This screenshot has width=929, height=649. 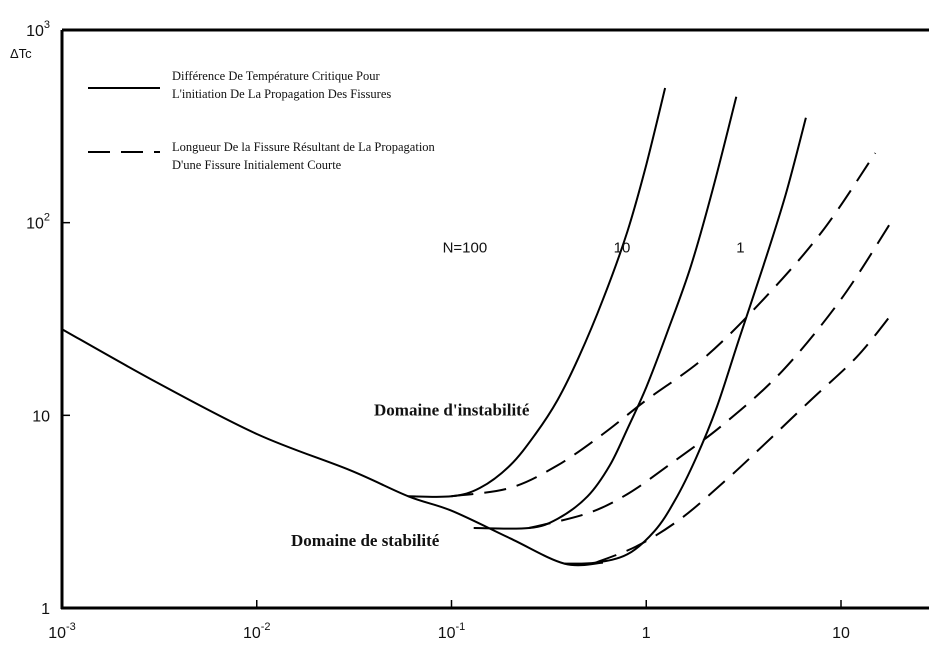 What do you see at coordinates (622, 248) in the screenshot?
I see `curve-label: 10` at bounding box center [622, 248].